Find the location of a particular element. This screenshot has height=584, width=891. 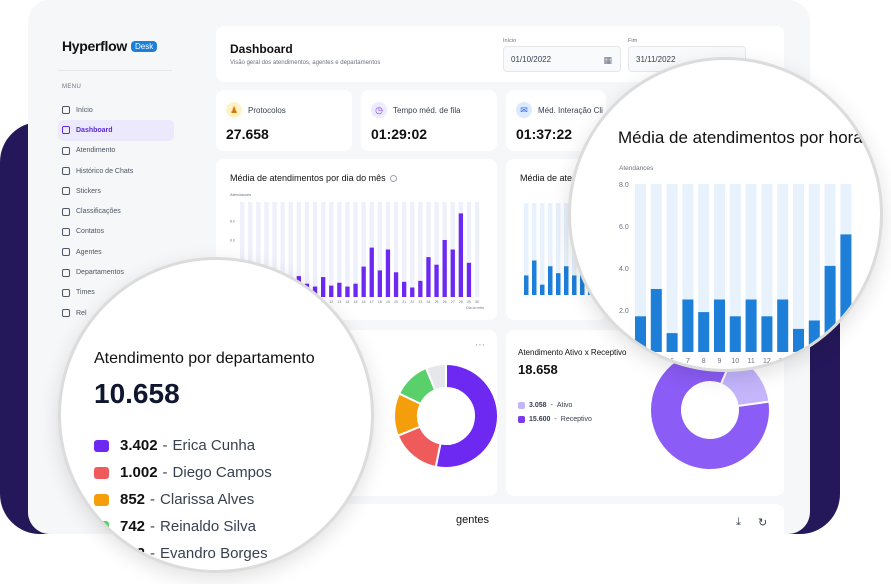

sidebar-item-8: Departamentos is located at coordinates (116, 272).